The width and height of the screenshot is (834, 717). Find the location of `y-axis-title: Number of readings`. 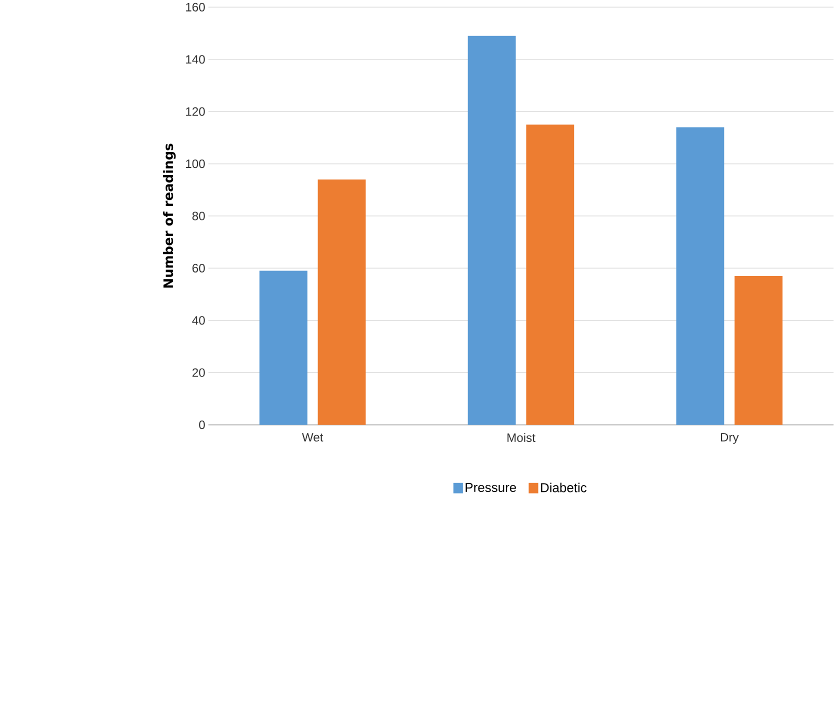

y-axis-title: Number of readings is located at coordinates (169, 216).